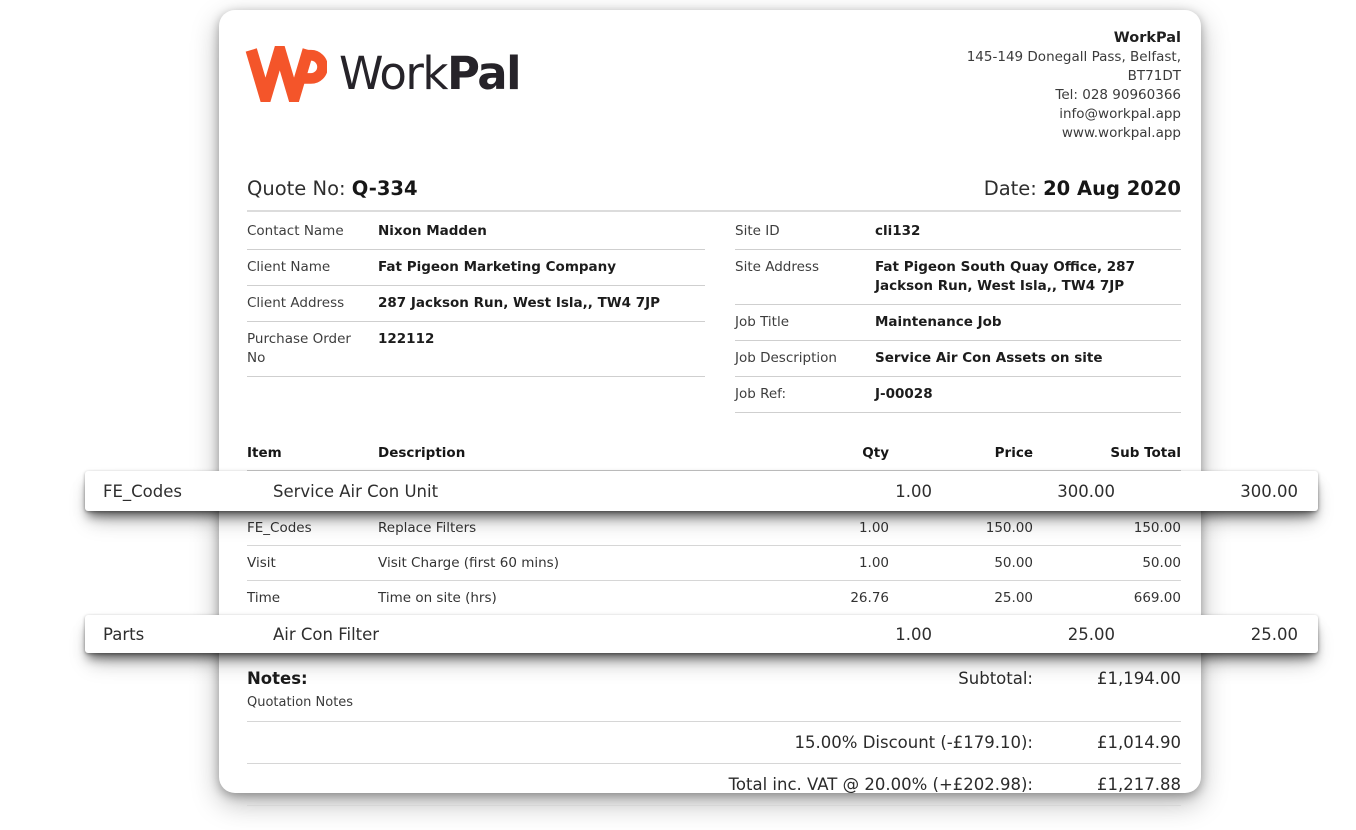 The image size is (1356, 830). Describe the element at coordinates (1013, 563) in the screenshot. I see `price-cell: 50.00` at that location.